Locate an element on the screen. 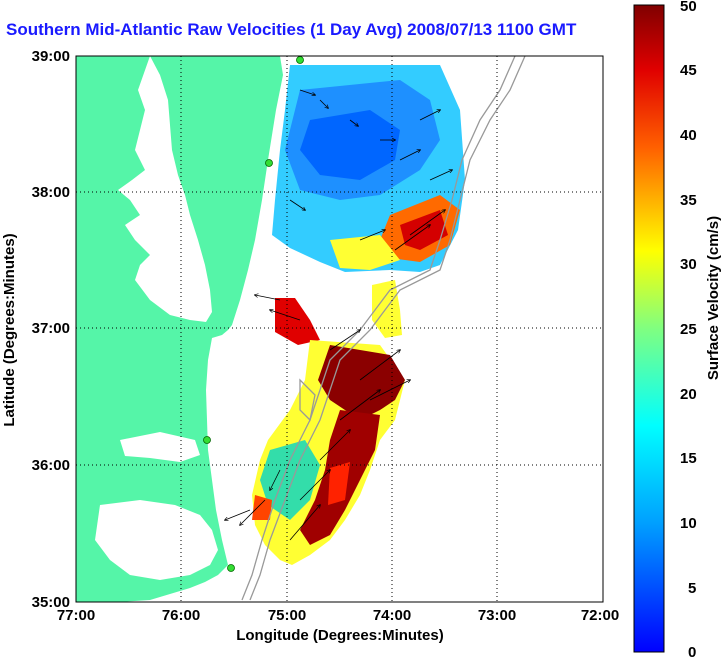  y-axis-label: Latitude (Degrees:Minutes) is located at coordinates (9, 329).